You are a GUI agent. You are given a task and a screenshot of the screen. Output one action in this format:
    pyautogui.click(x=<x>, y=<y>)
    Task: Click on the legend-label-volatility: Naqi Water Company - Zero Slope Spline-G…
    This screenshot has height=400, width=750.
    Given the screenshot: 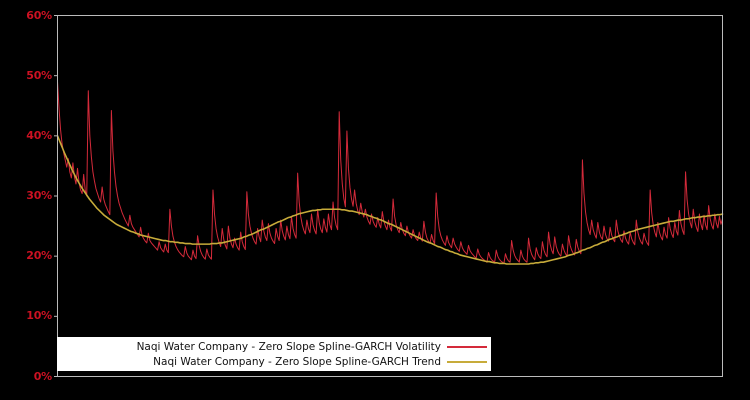 What is the action you would take?
    pyautogui.click(x=288, y=346)
    